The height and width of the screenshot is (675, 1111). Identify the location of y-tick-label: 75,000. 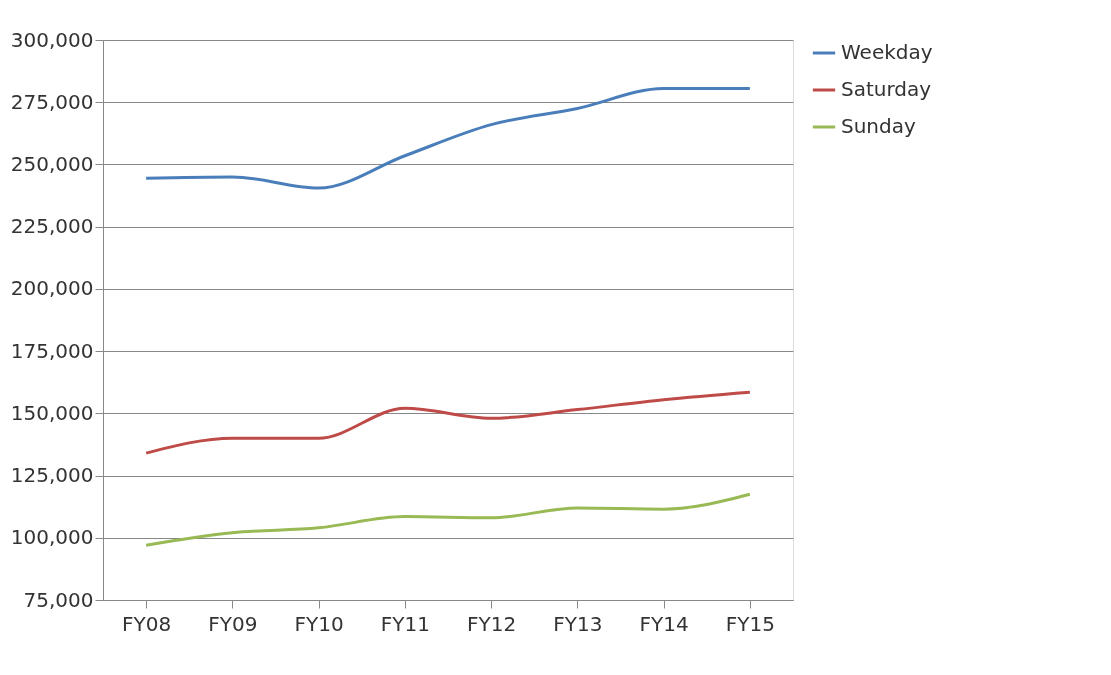
(58, 599).